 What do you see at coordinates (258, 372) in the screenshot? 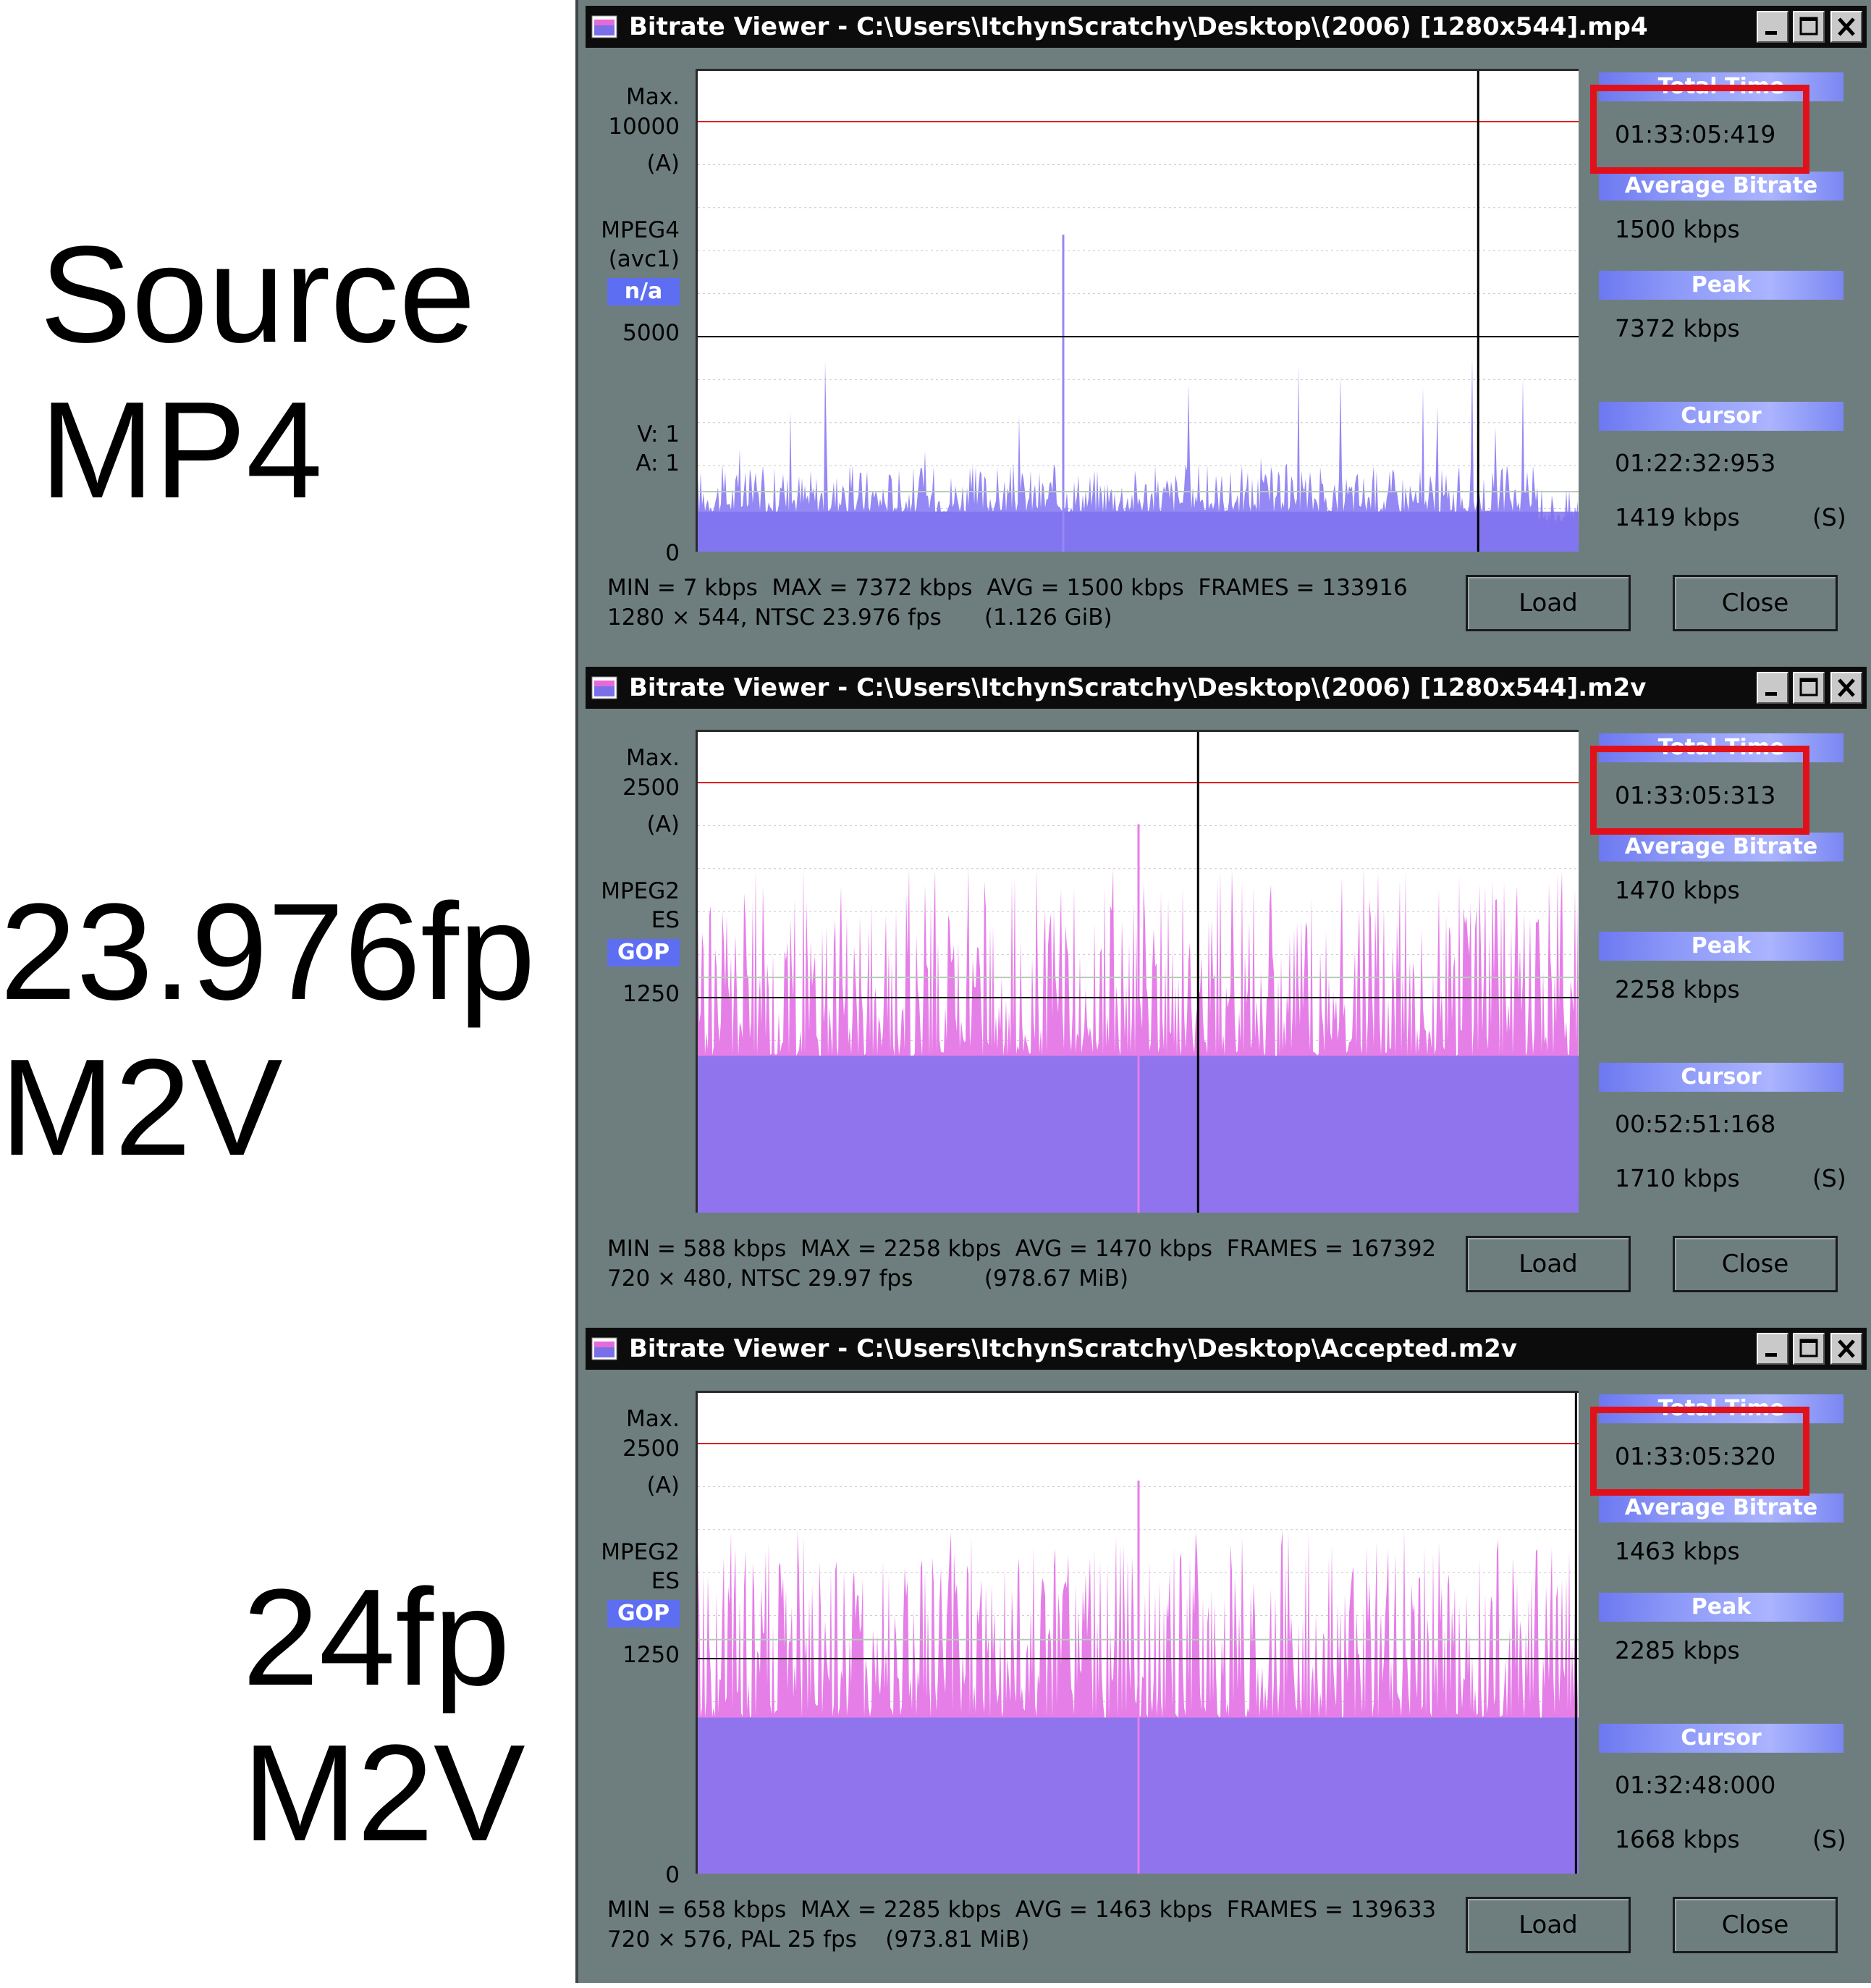
I see `label-source-mp4: Source MP4` at bounding box center [258, 372].